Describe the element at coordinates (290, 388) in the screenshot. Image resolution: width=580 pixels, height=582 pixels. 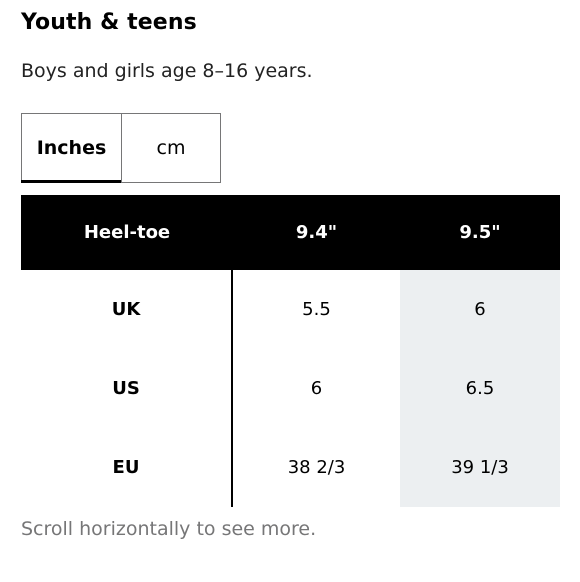
I see `table-row: US 6 6.5` at that location.